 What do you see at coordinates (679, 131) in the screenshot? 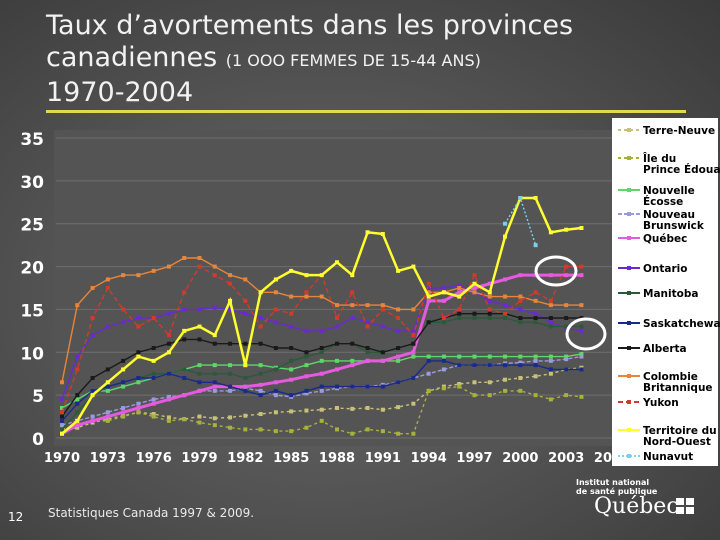
I see `legend-label: Terre-Neuve` at bounding box center [679, 131].